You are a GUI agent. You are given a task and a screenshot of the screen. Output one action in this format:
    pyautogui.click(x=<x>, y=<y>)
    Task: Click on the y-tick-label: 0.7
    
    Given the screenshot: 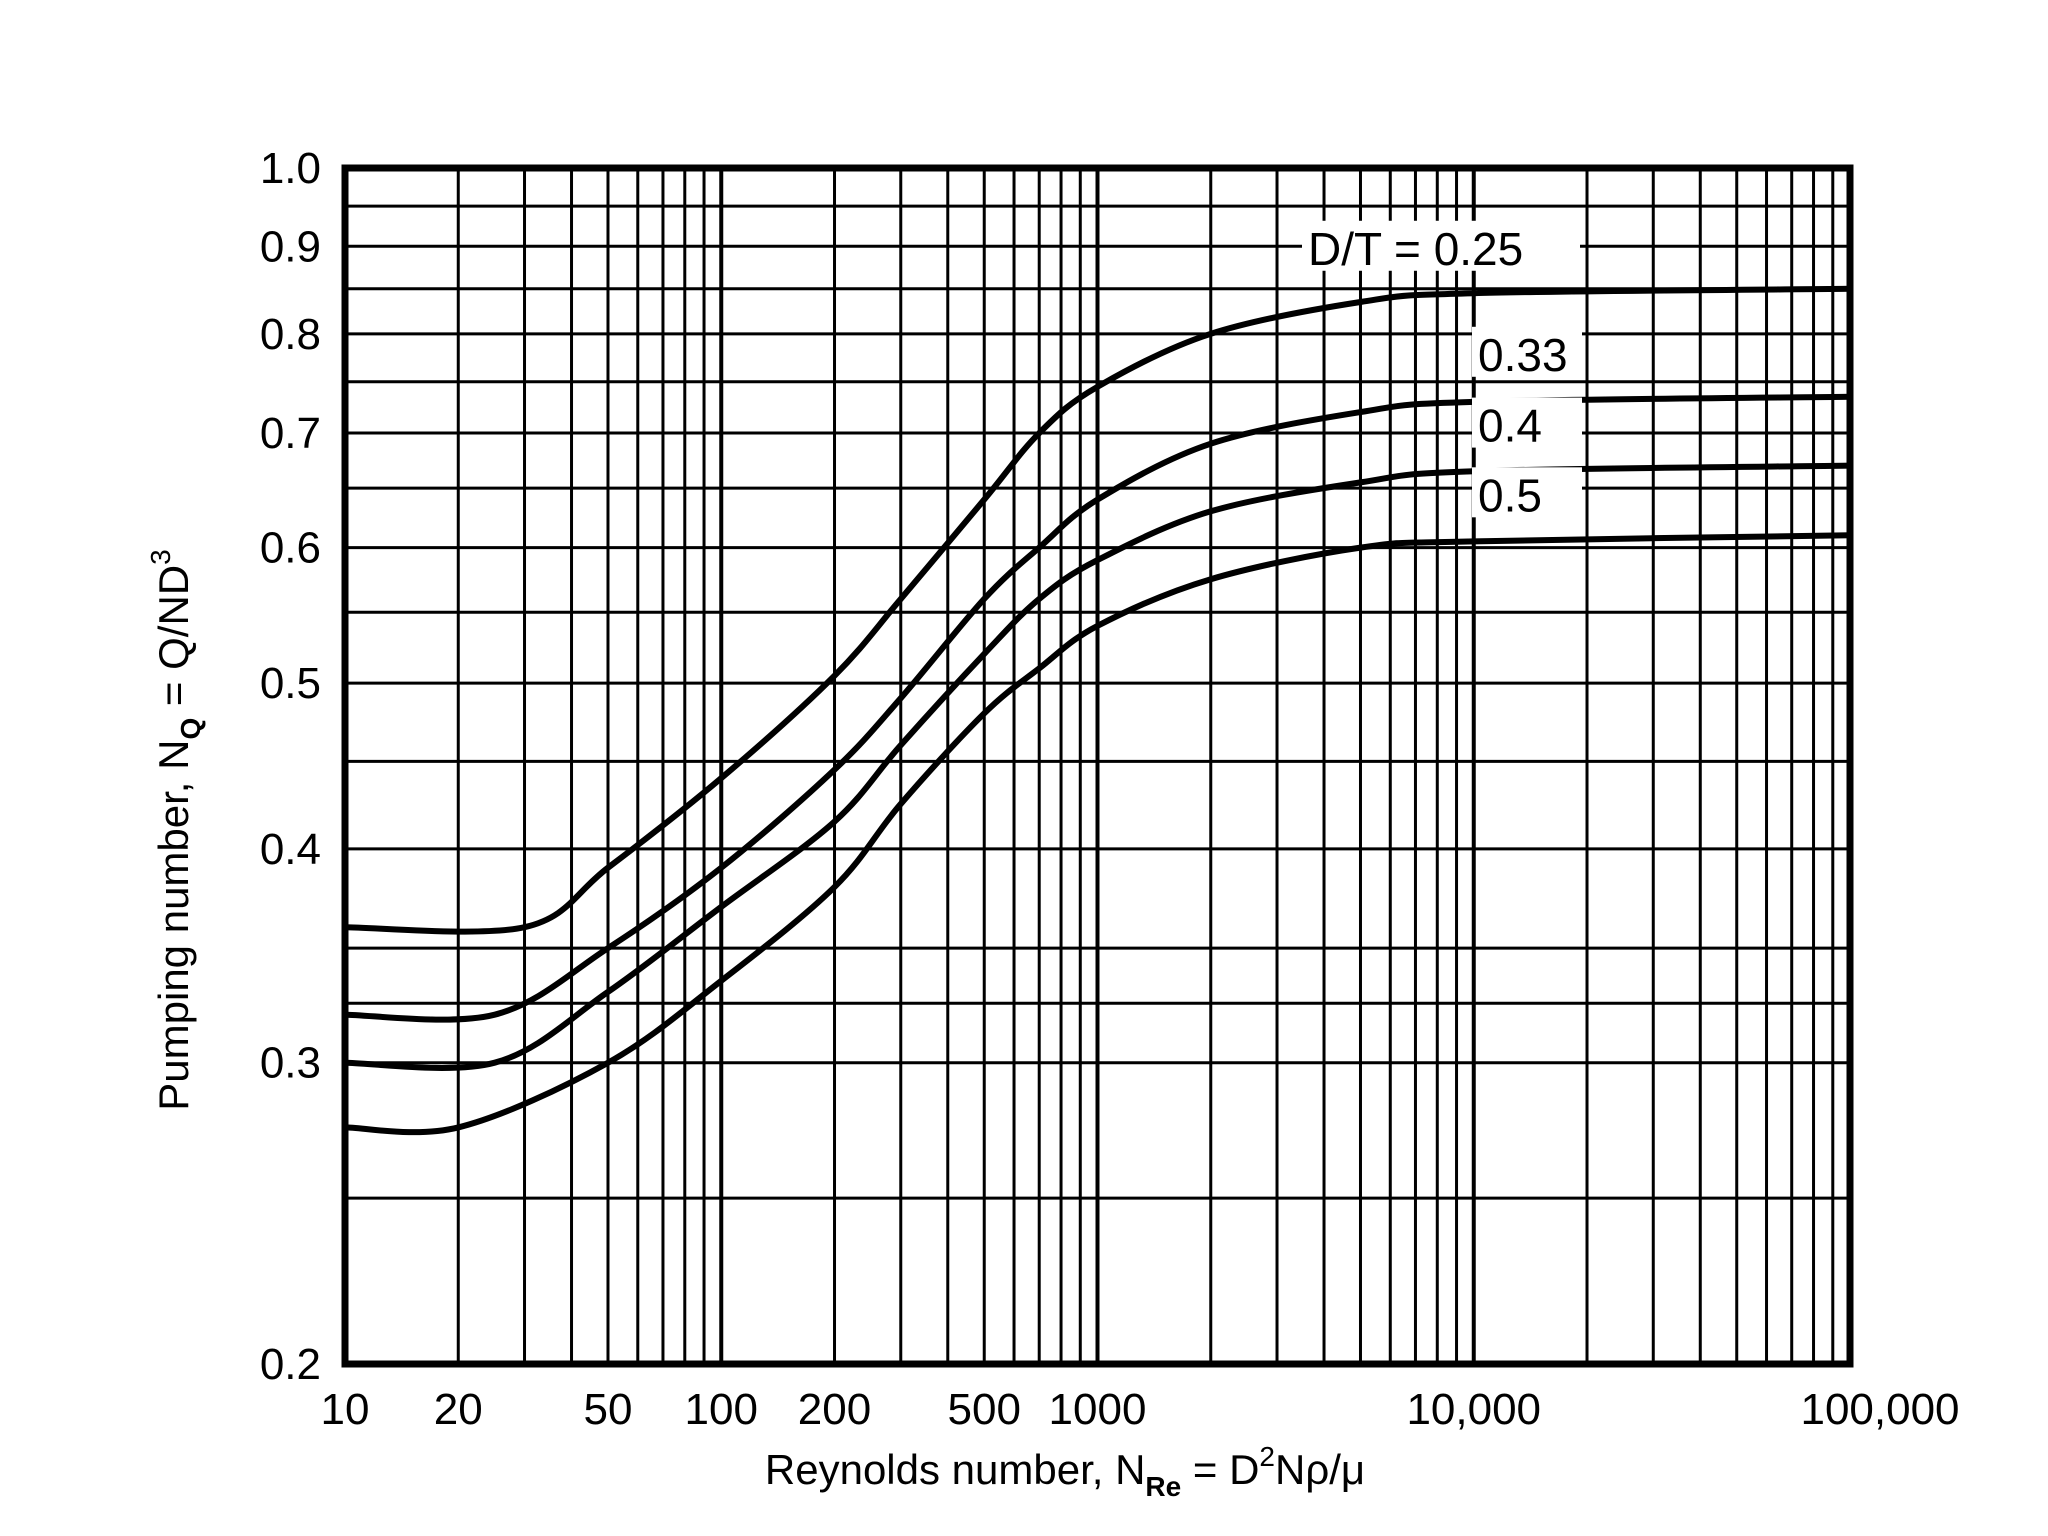 What is the action you would take?
    pyautogui.click(x=290, y=433)
    